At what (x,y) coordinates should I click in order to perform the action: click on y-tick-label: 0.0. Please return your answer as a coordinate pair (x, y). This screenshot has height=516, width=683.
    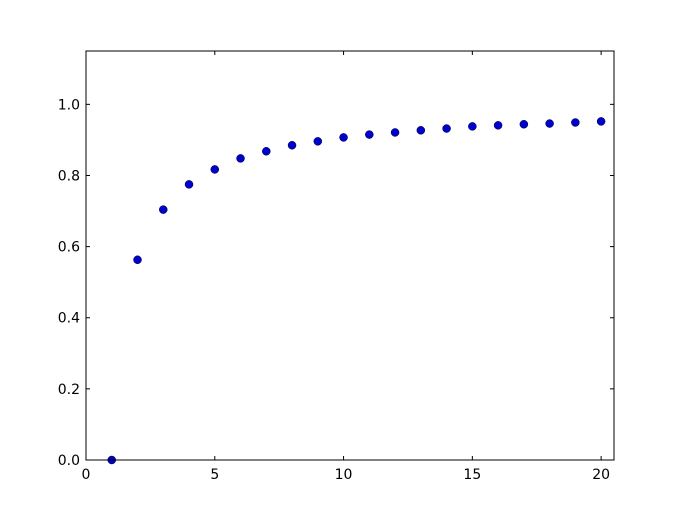
    Looking at the image, I should click on (69, 461).